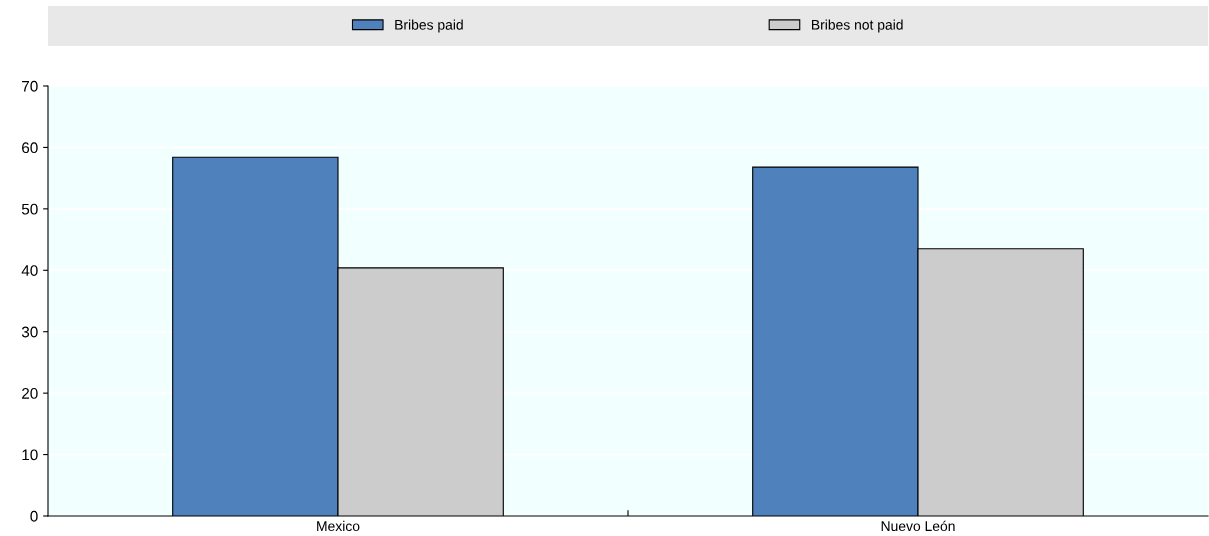 Image resolution: width=1209 pixels, height=536 pixels. What do you see at coordinates (429, 26) in the screenshot?
I see `legend-label: Bribes paid` at bounding box center [429, 26].